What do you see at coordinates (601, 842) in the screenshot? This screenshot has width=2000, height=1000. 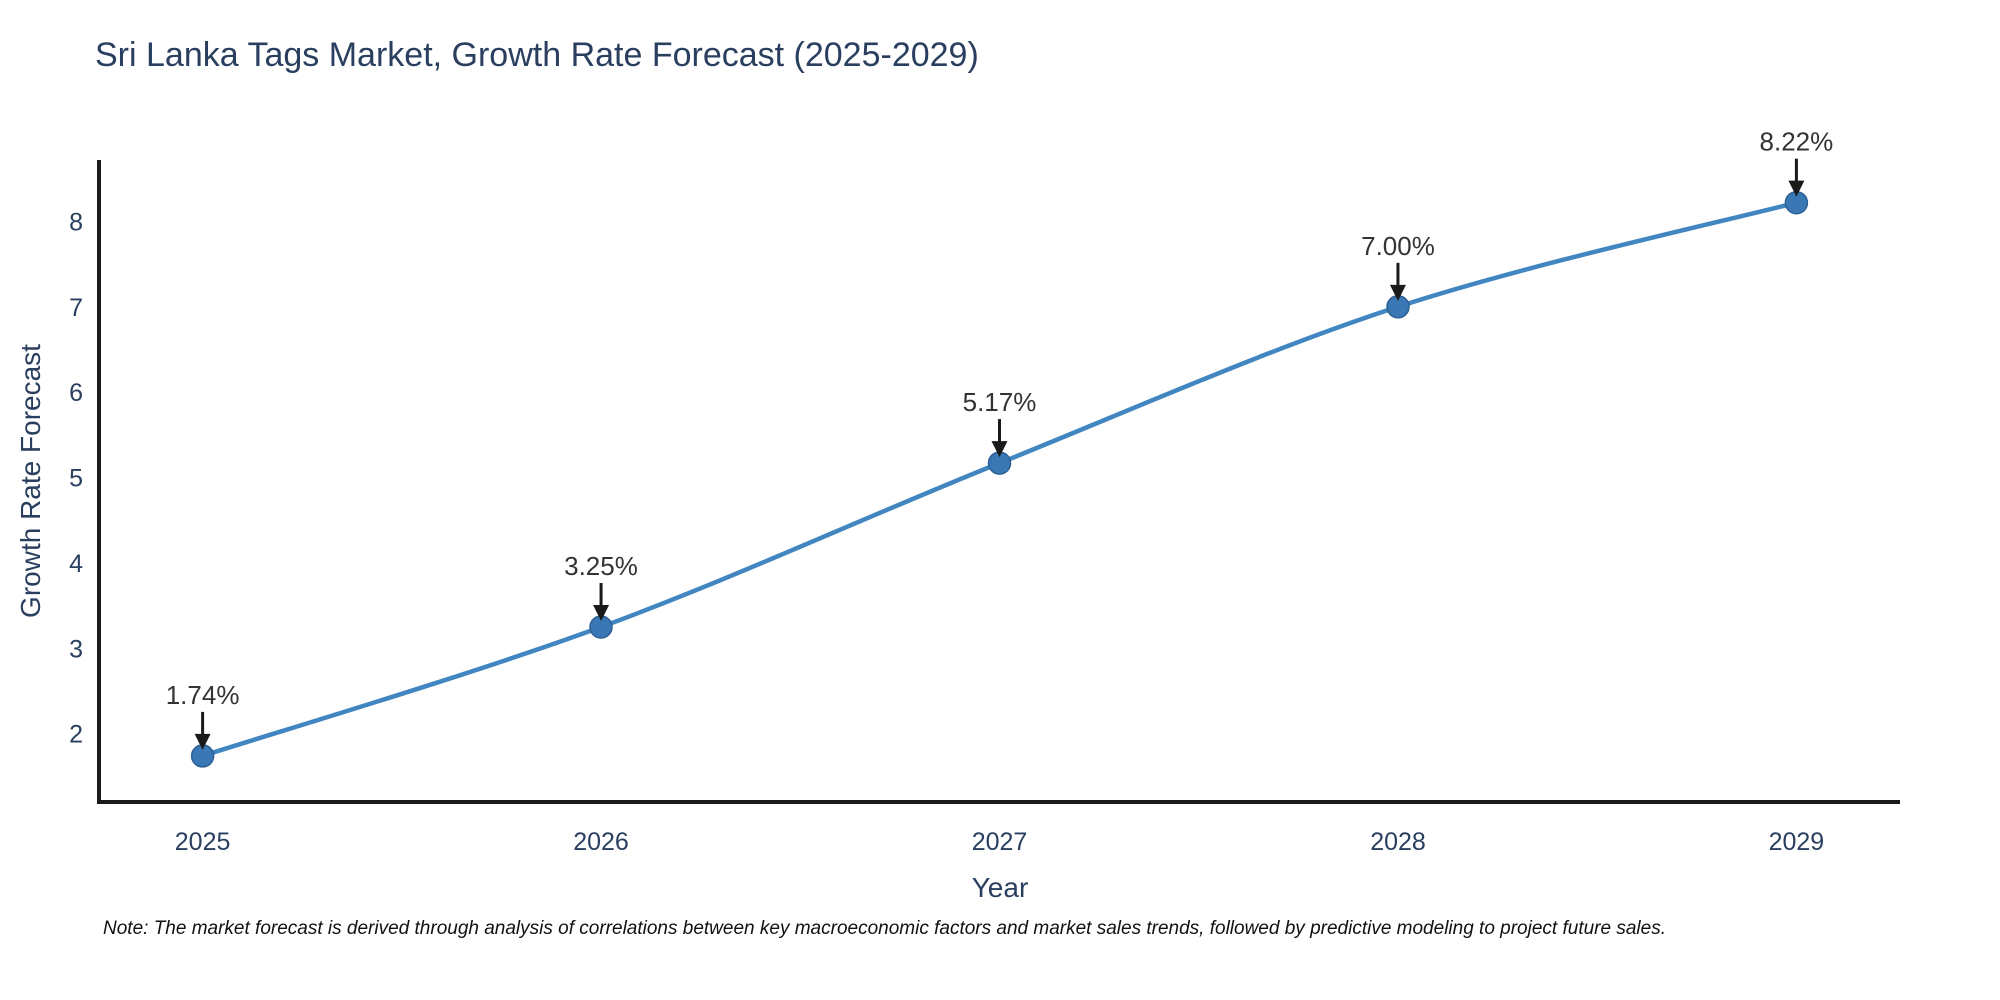 I see `x-tick-label: 2026` at bounding box center [601, 842].